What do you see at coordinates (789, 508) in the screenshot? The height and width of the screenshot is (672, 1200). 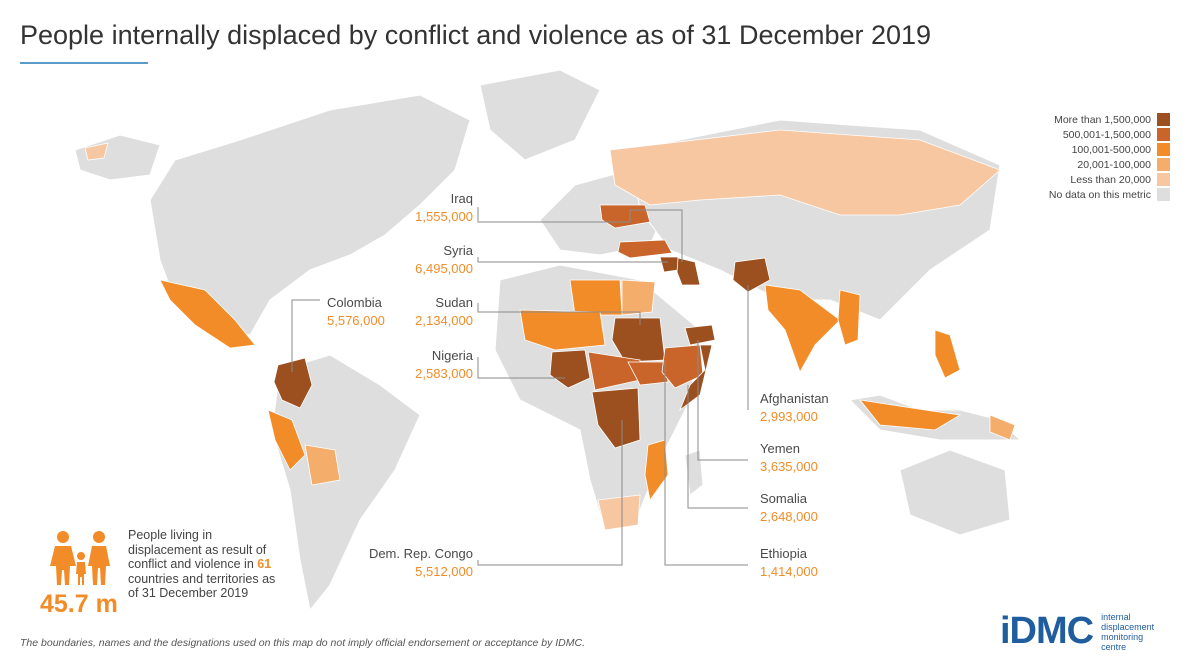 I see `callout-somalia: Somalia 2,648,000` at bounding box center [789, 508].